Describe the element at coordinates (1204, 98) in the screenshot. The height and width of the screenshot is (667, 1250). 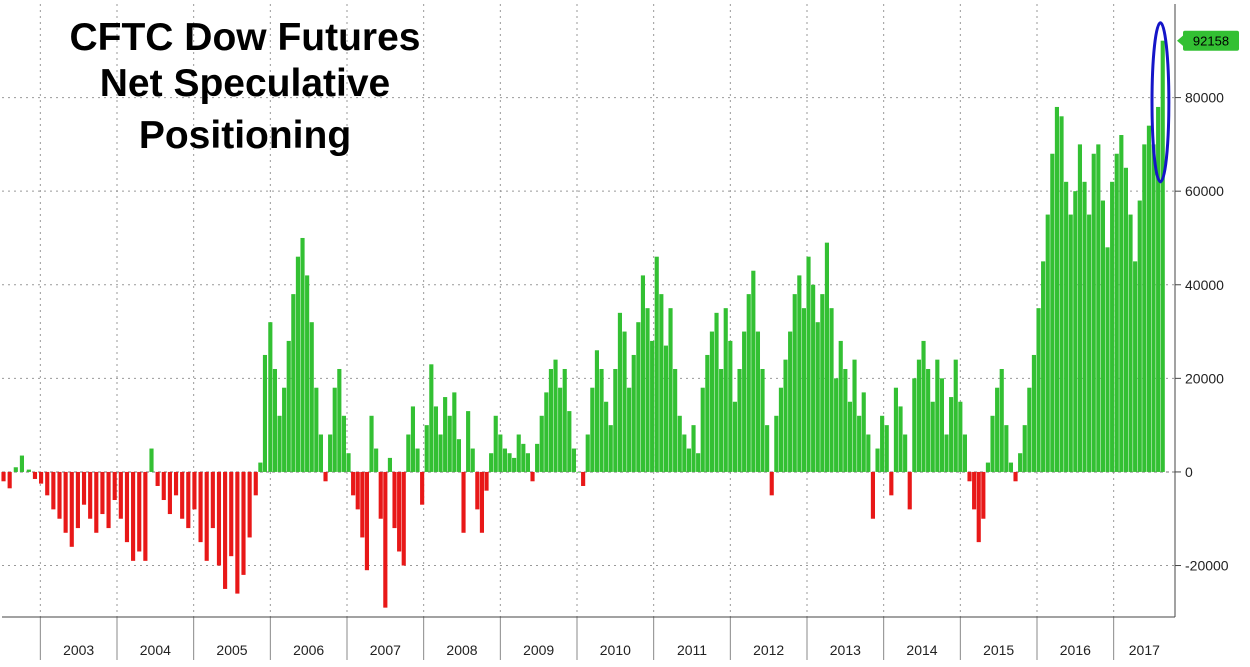
I see `y-tick-label: 80000` at that location.